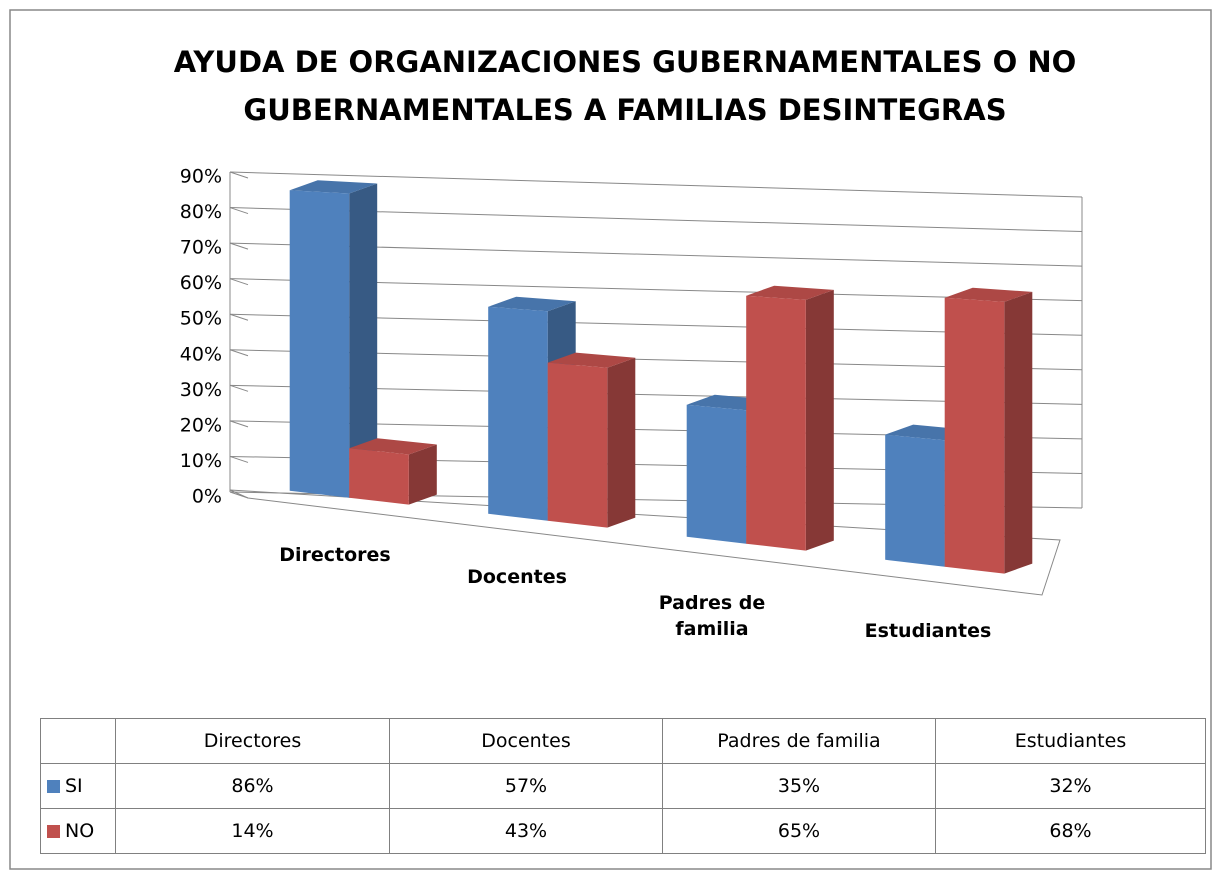 The height and width of the screenshot is (880, 1222). I want to click on legend-label: NO, so click(80, 831).